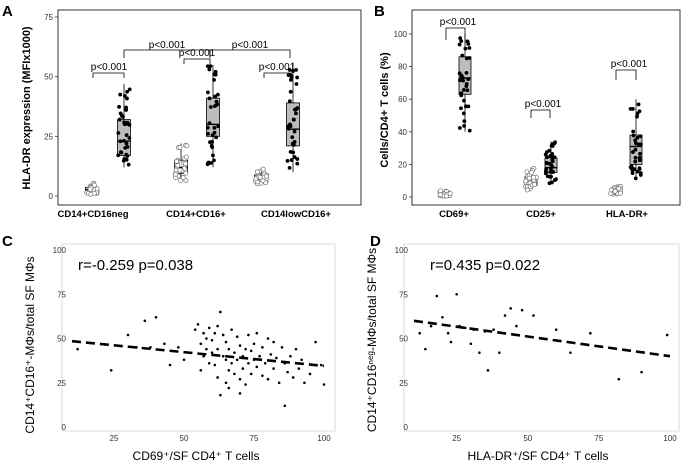 Image resolution: width=685 pixels, height=464 pixels. What do you see at coordinates (550, 163) in the screenshot?
I see `box-stimulated` at bounding box center [550, 163].